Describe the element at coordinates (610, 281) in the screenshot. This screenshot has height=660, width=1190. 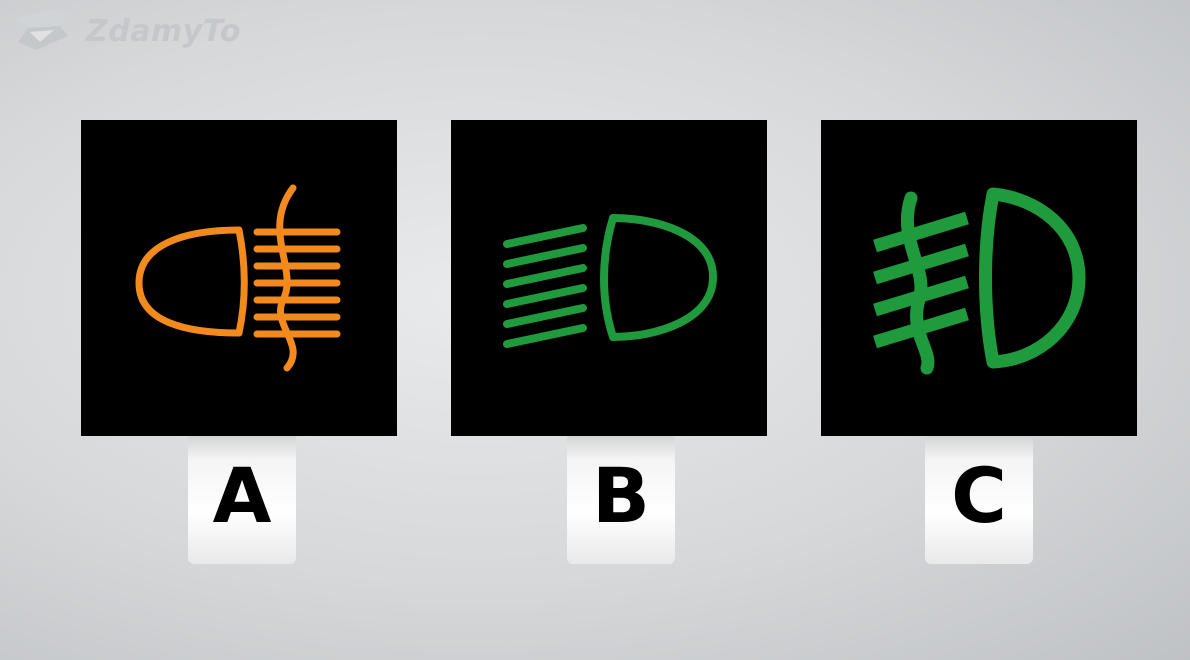
I see `dipped-beam-icon` at that location.